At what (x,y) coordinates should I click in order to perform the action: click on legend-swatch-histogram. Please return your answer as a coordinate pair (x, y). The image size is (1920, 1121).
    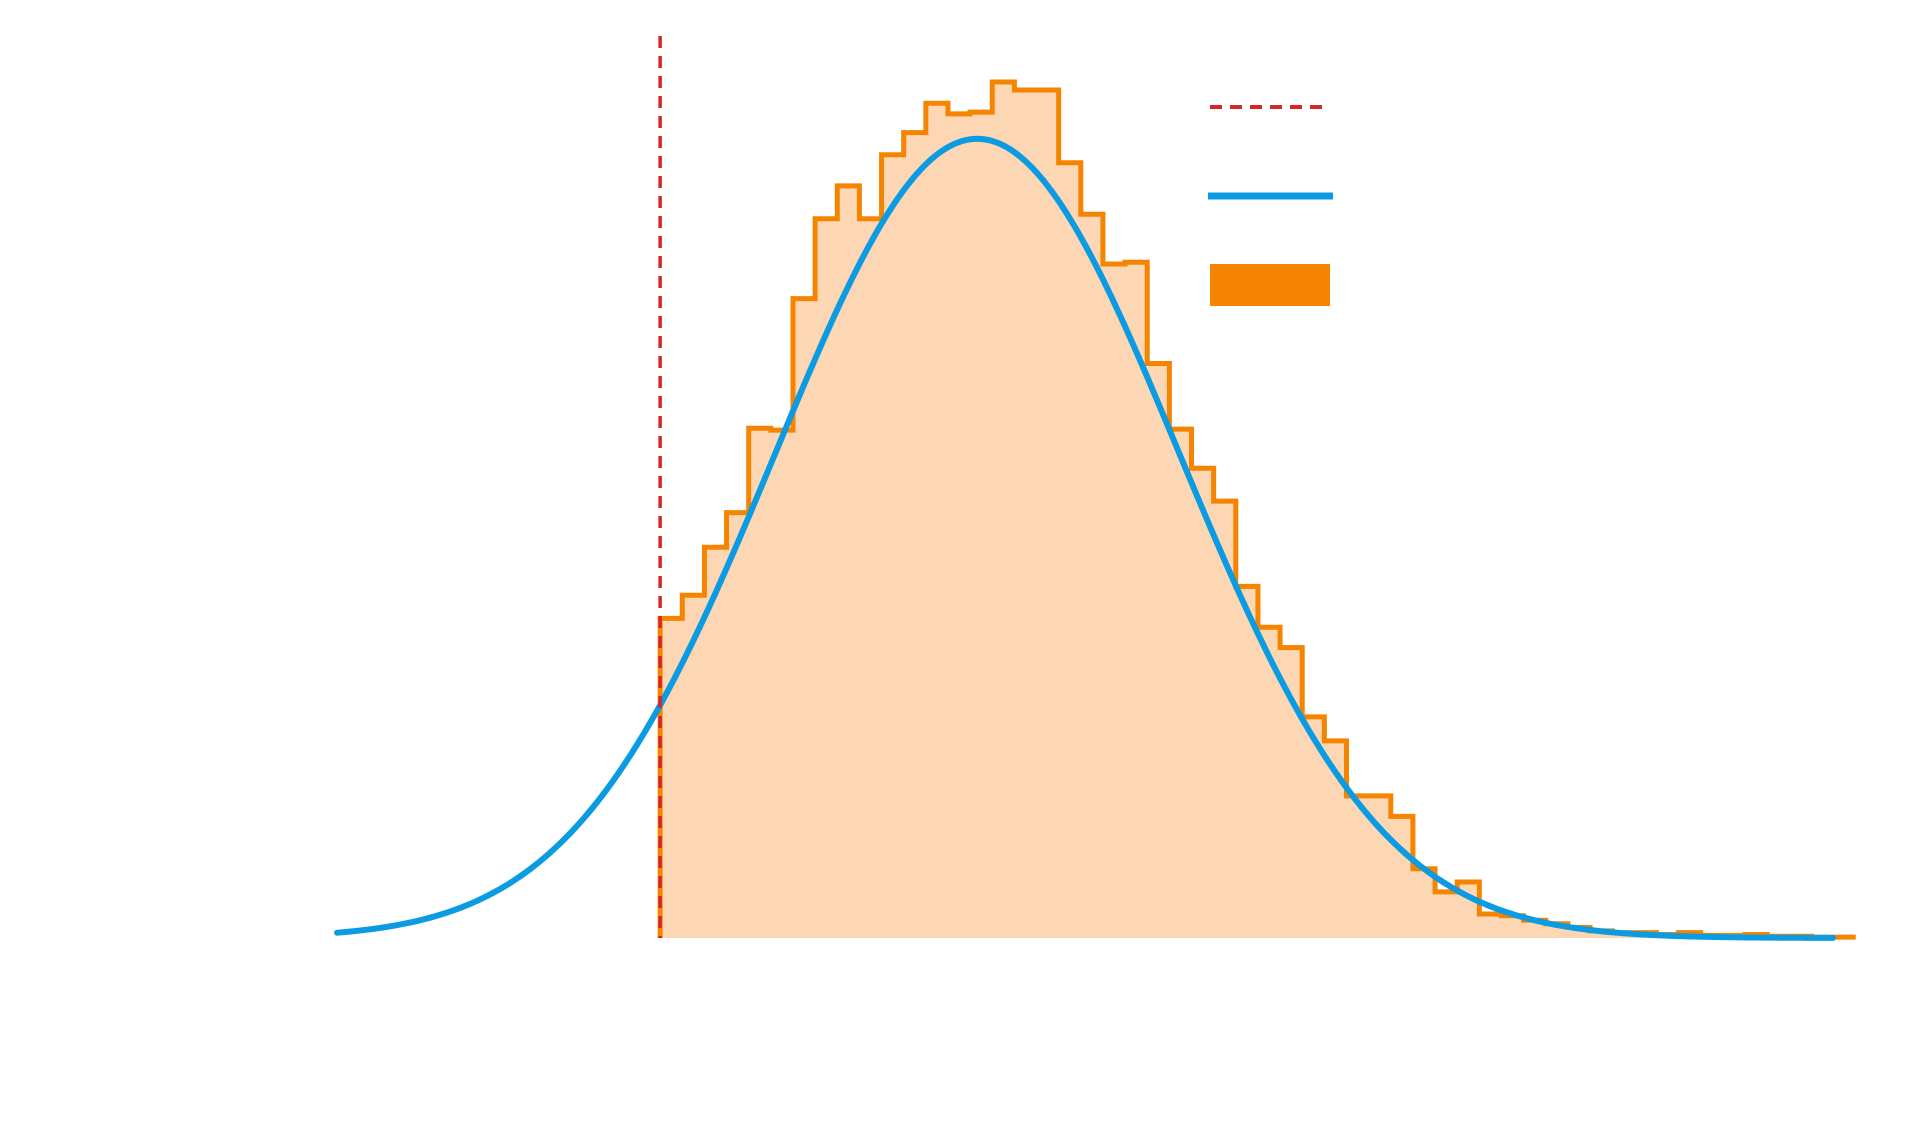
    Looking at the image, I should click on (1270, 285).